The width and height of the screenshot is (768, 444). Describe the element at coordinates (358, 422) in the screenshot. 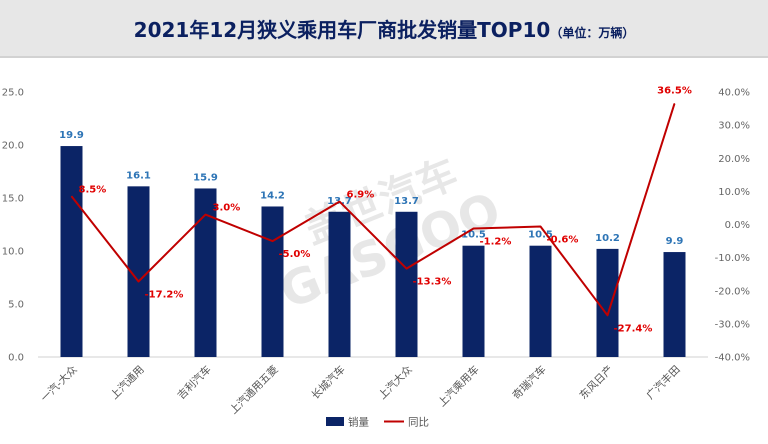

I see `legend-bar-label: 销量` at that location.